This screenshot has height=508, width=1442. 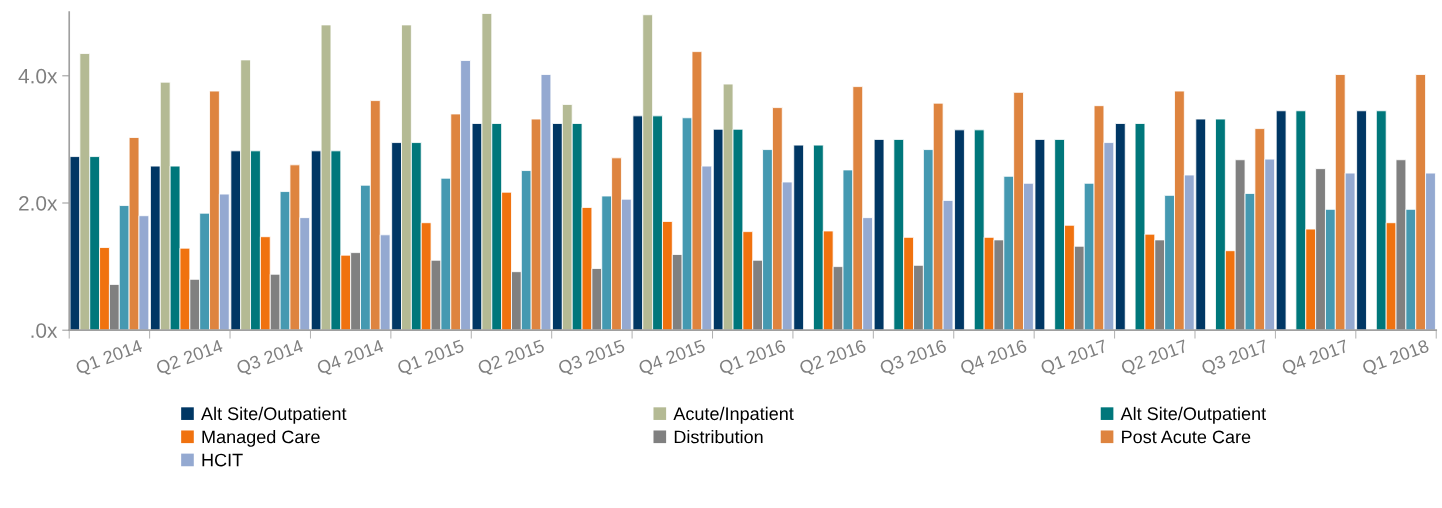 What do you see at coordinates (1235, 358) in the screenshot?
I see `x-tick-label: Q3 2017` at bounding box center [1235, 358].